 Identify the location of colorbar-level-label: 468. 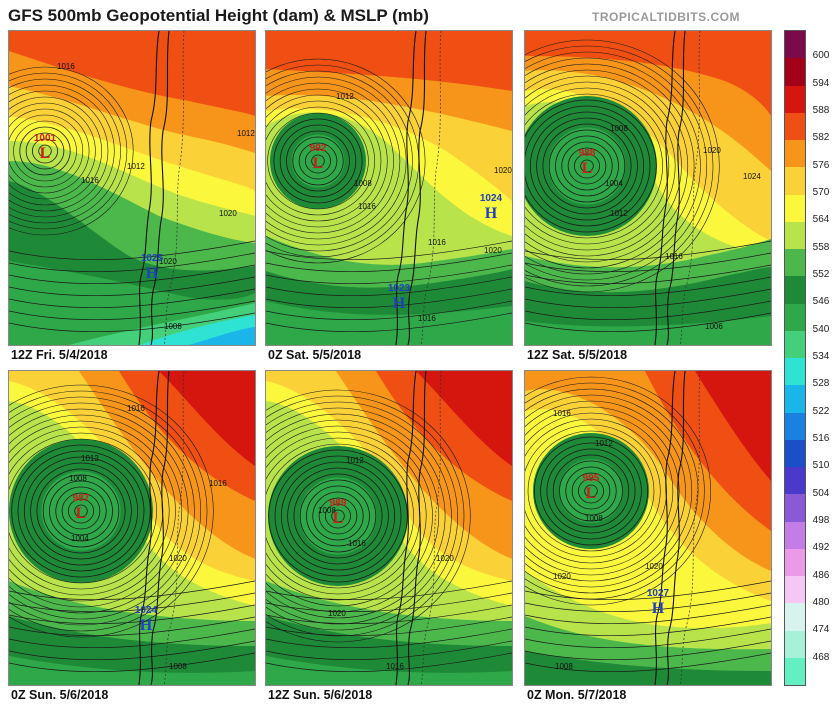
(821, 657).